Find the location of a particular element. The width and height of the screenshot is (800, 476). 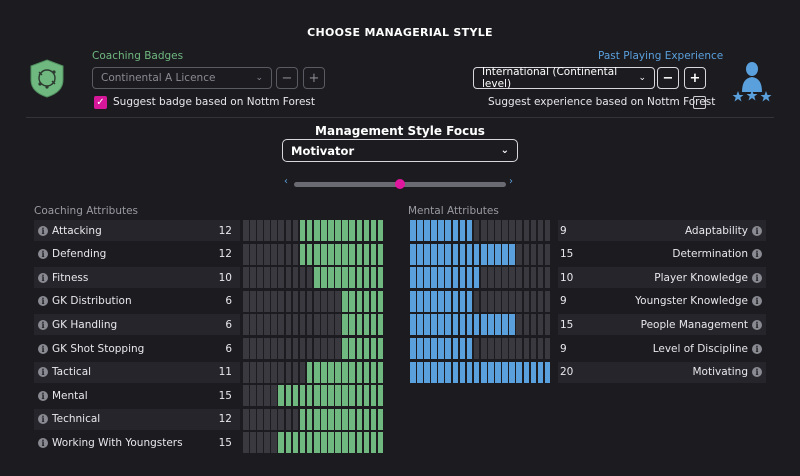

experience-decrease-button: − is located at coordinates (668, 78).